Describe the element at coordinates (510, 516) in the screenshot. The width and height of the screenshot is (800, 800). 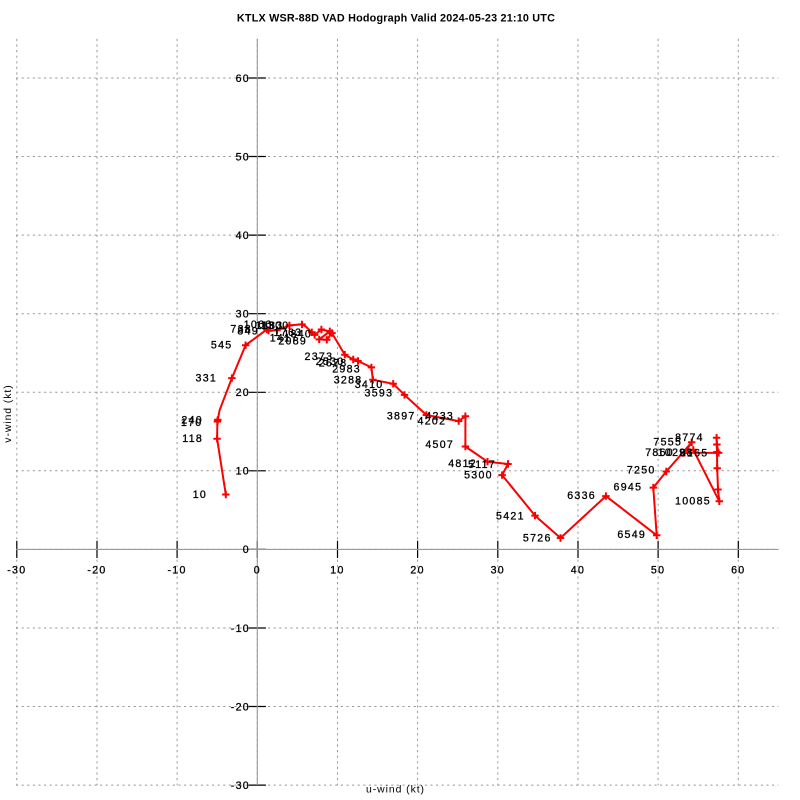
I see `svg-text: 5421` at that location.